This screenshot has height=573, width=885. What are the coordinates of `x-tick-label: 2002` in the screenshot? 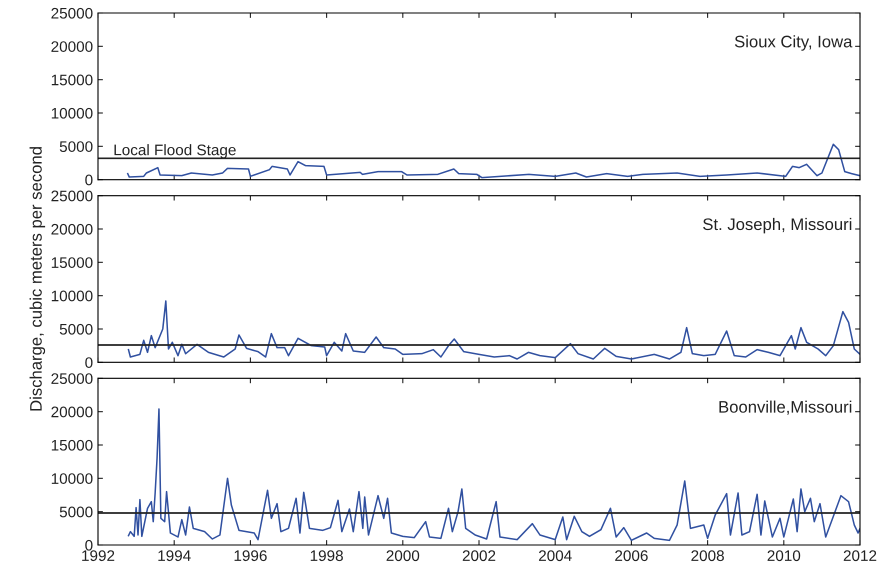 It's located at (479, 556).